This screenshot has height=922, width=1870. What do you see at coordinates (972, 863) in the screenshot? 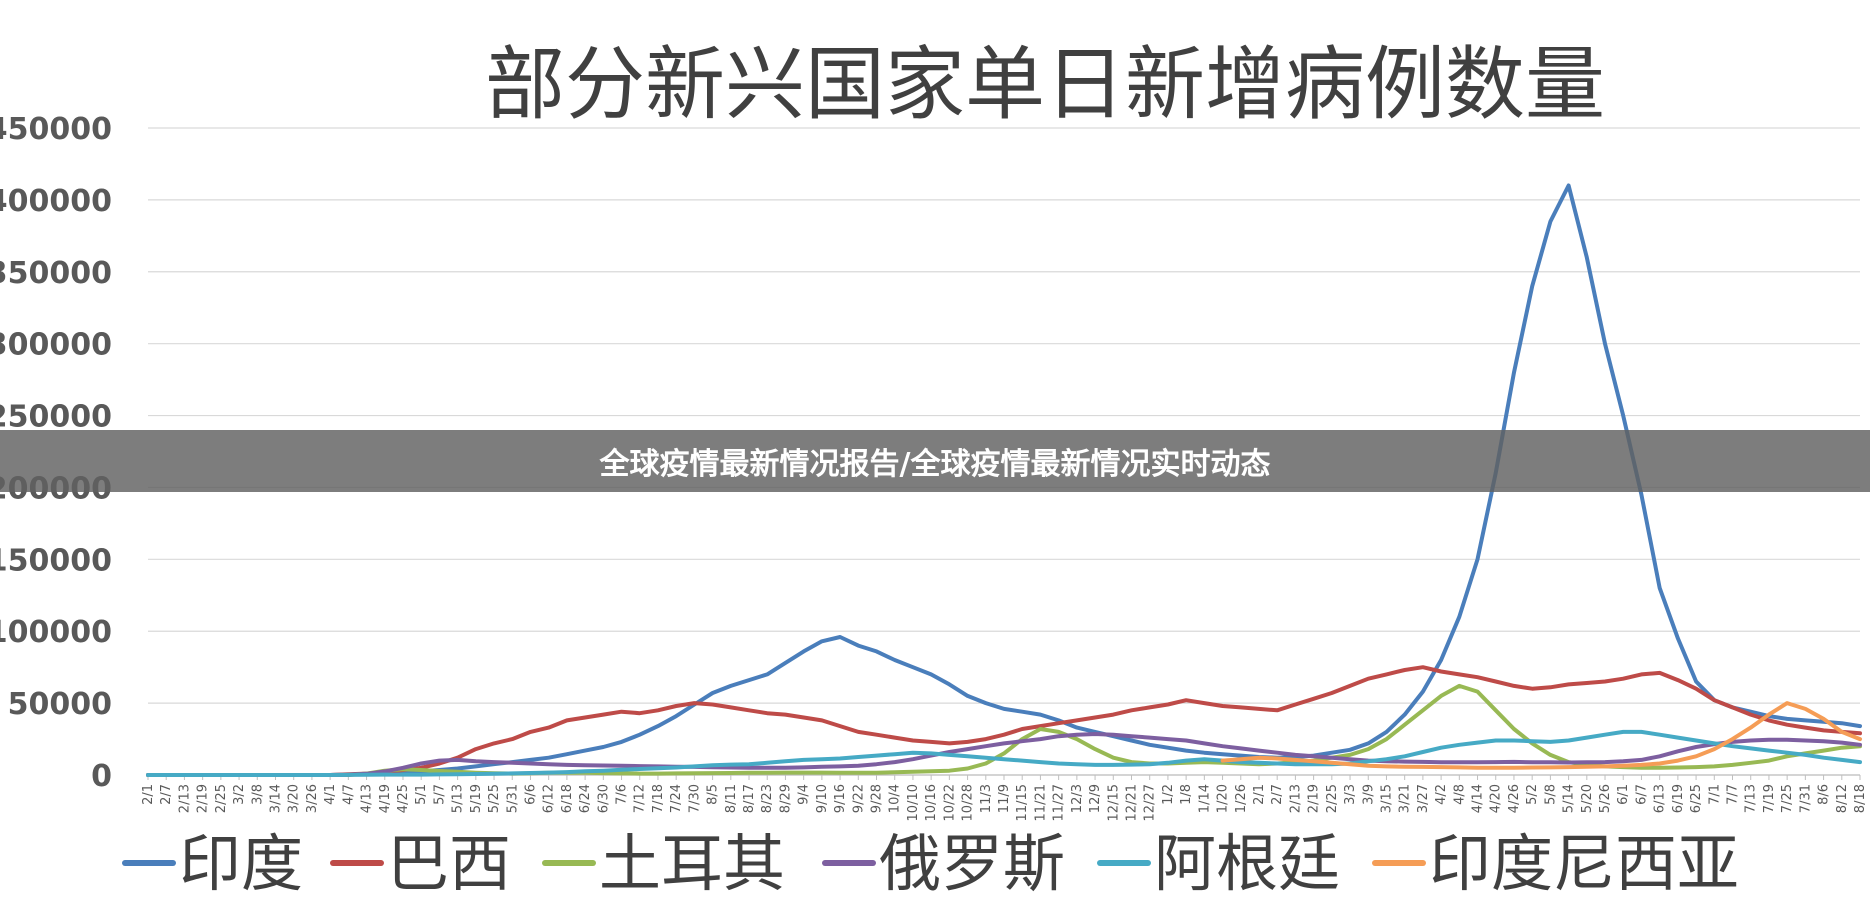
I see `legend-label: 俄罗斯` at bounding box center [972, 863].